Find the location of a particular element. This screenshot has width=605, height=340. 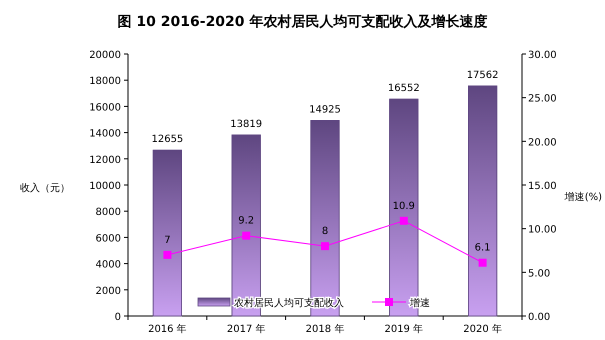

y-tick-label: 2000 is located at coordinates (108, 291).